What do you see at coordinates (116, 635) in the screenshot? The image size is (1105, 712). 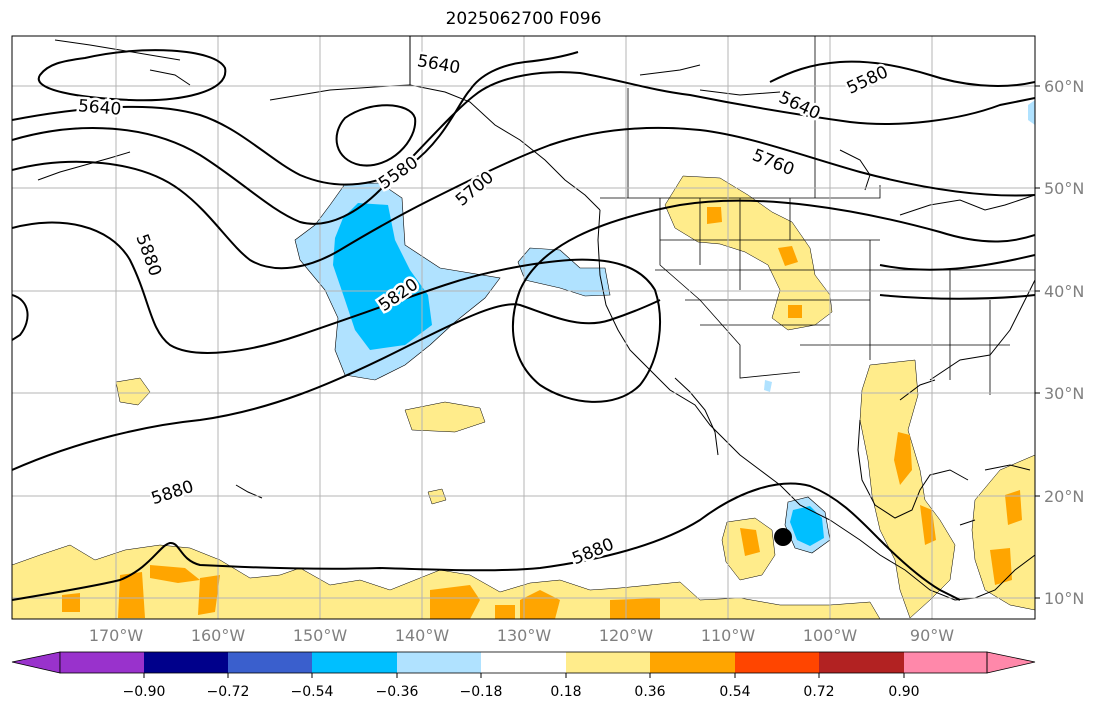 I see `lon-label: 170°W` at bounding box center [116, 635].